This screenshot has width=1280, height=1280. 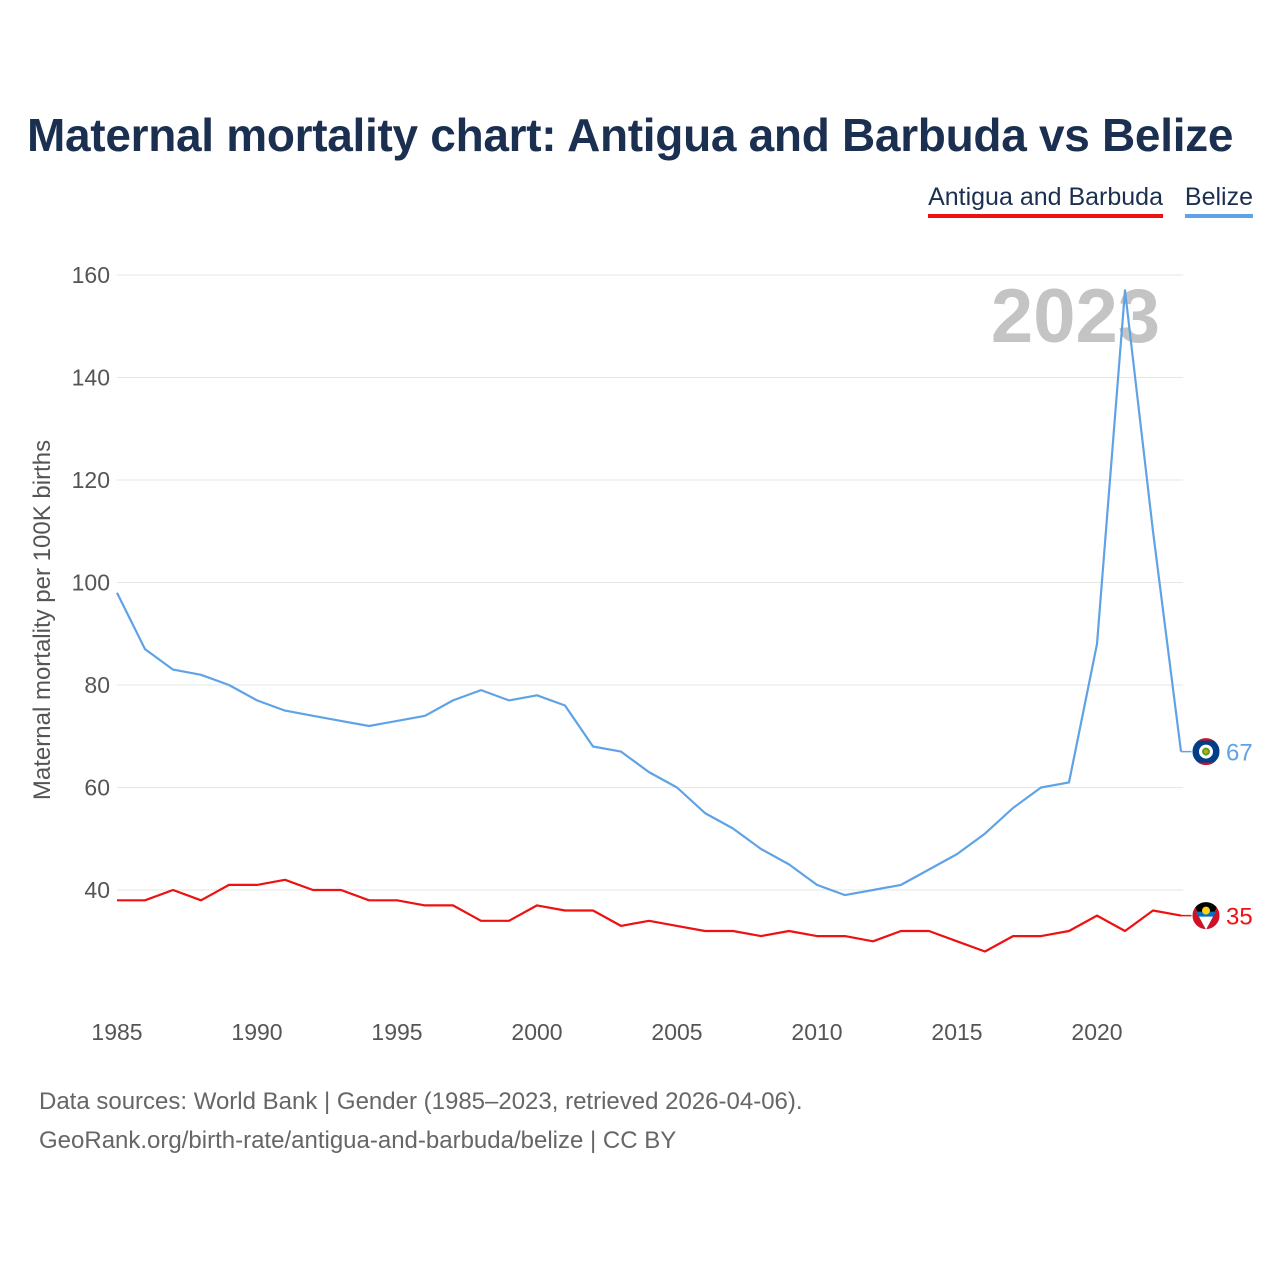 What do you see at coordinates (676, 1032) in the screenshot?
I see `x-tick-label: 2005` at bounding box center [676, 1032].